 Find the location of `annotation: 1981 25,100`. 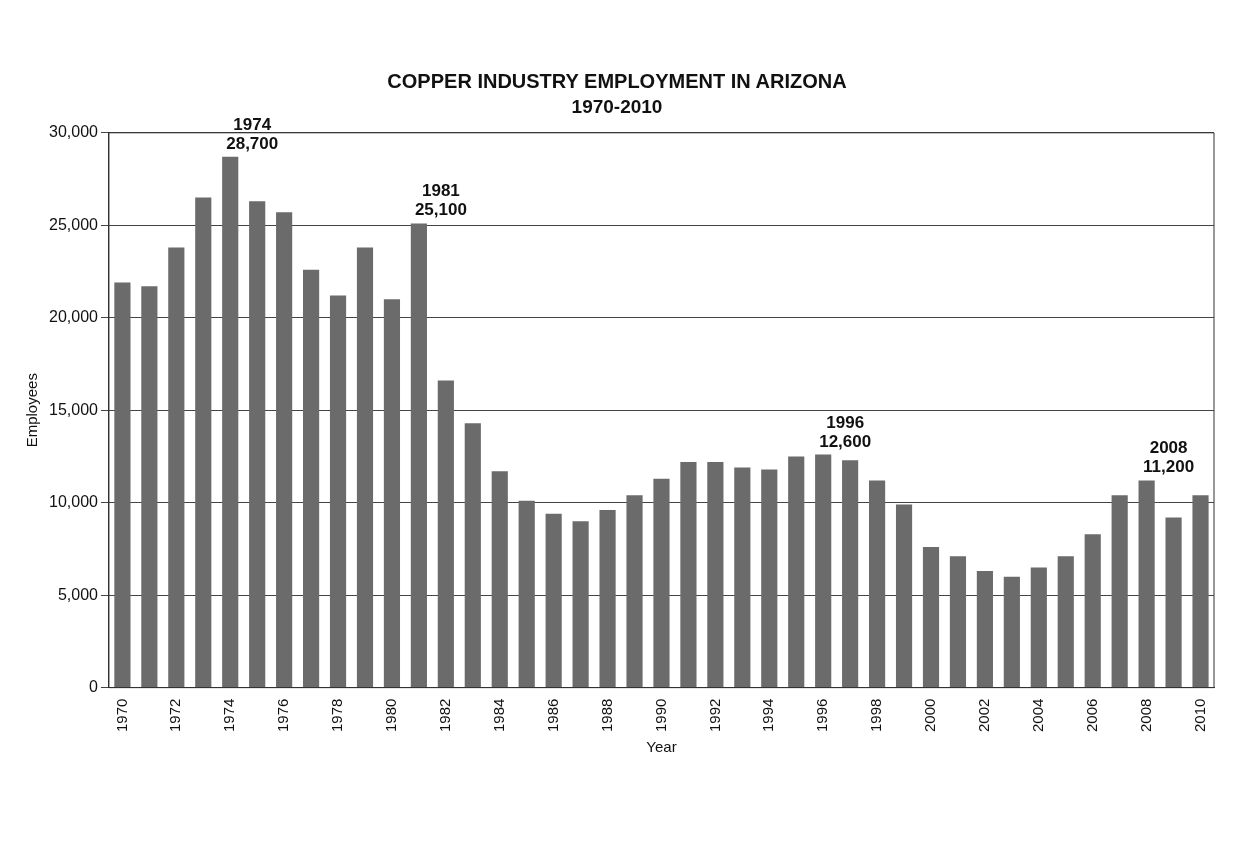

annotation: 1981 25,100 is located at coordinates (440, 200).